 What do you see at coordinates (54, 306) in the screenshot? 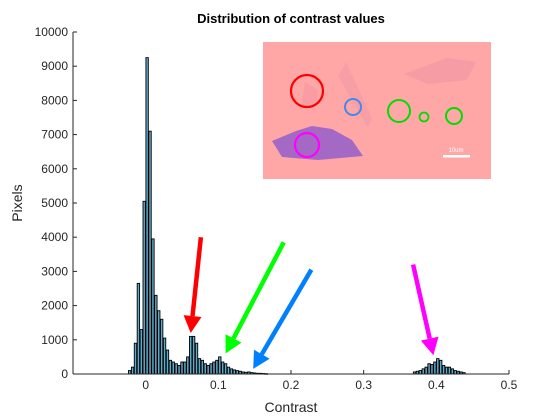
I see `y-tick-label: 2000` at bounding box center [54, 306].